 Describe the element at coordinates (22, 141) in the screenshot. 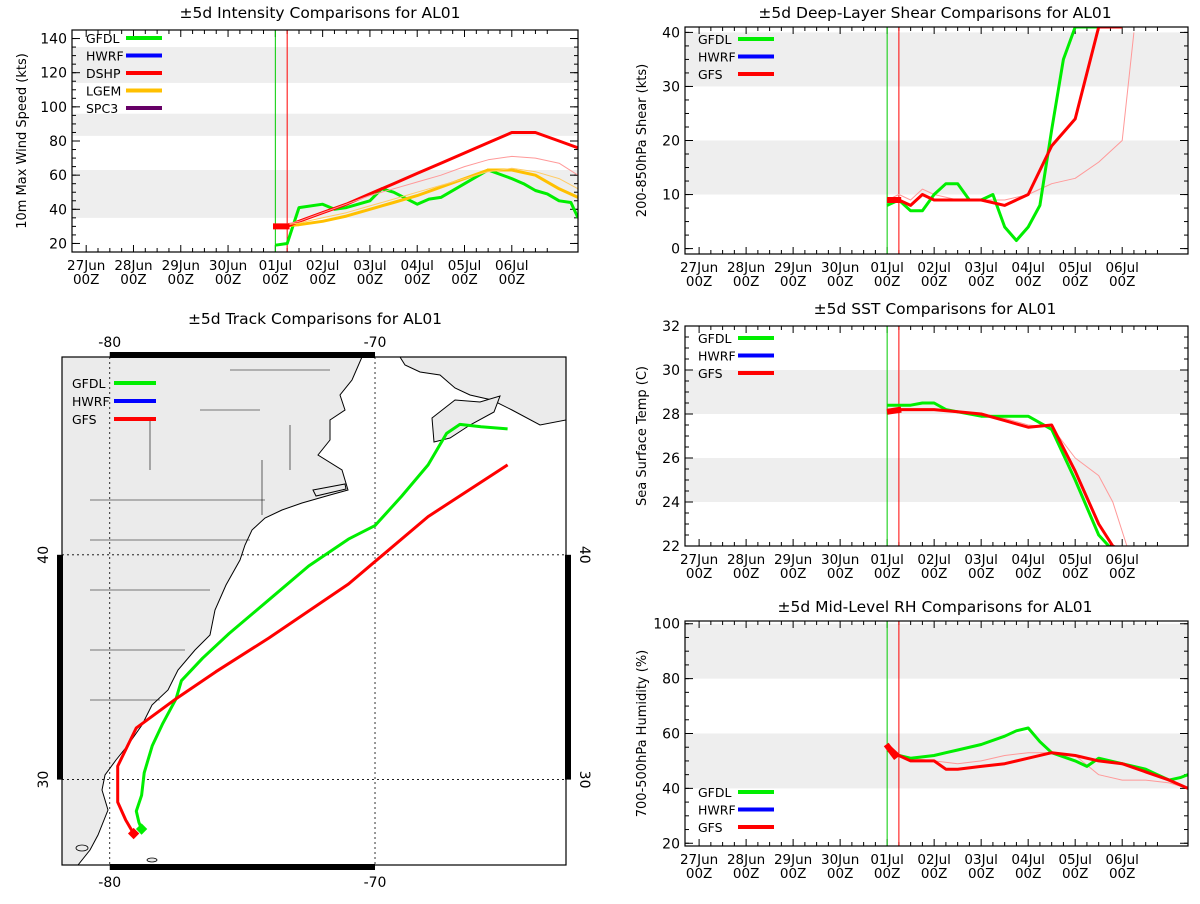

I see `intensity-ylabel: 10m Max Wind Speed (kts)` at that location.